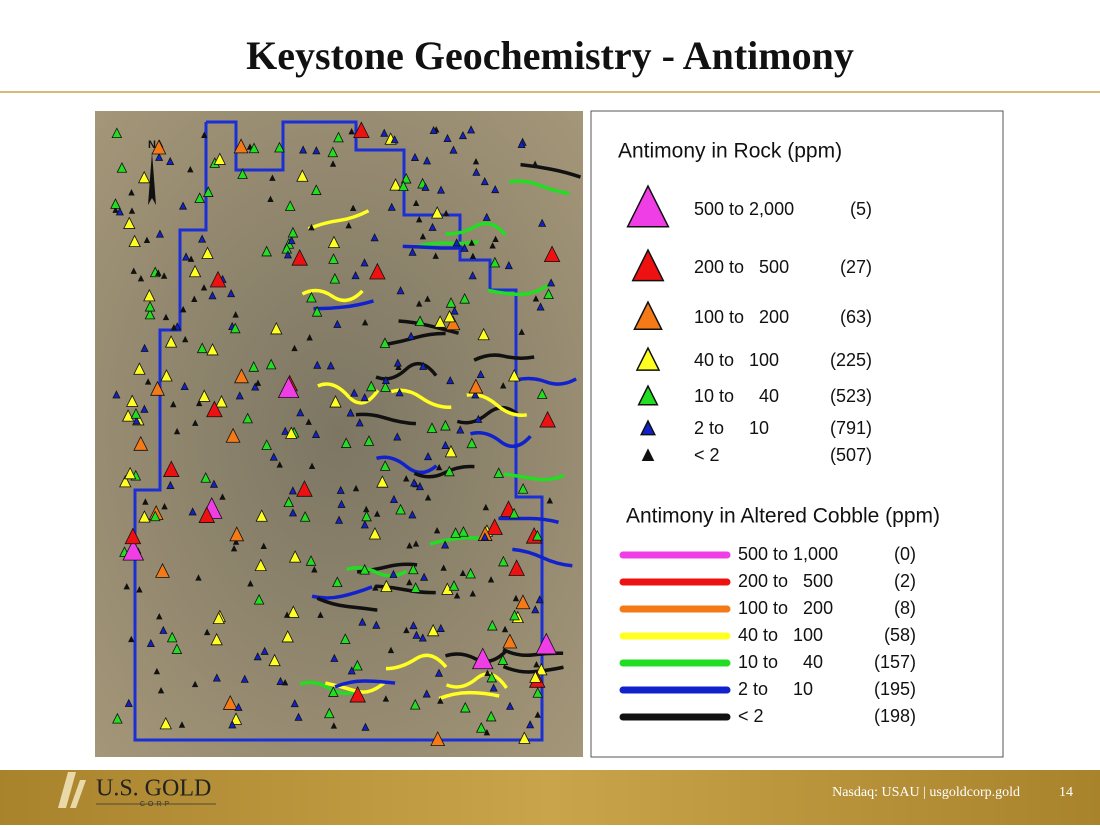  I want to click on north-arrow, so click(152, 178).